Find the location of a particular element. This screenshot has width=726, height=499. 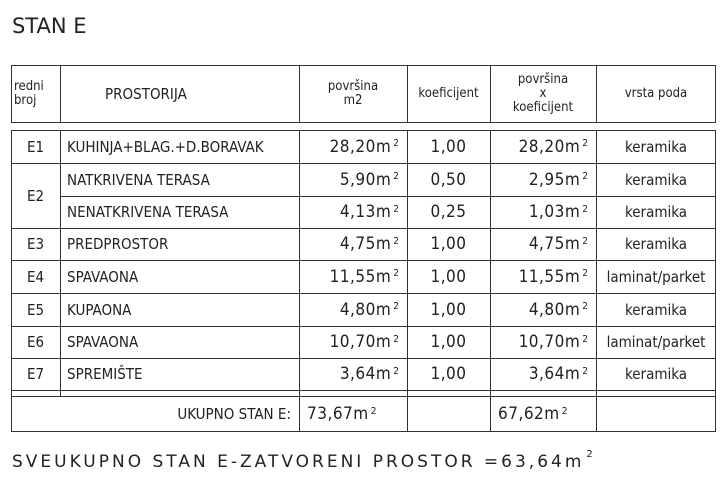

room-id-text: E2 is located at coordinates (35, 196).